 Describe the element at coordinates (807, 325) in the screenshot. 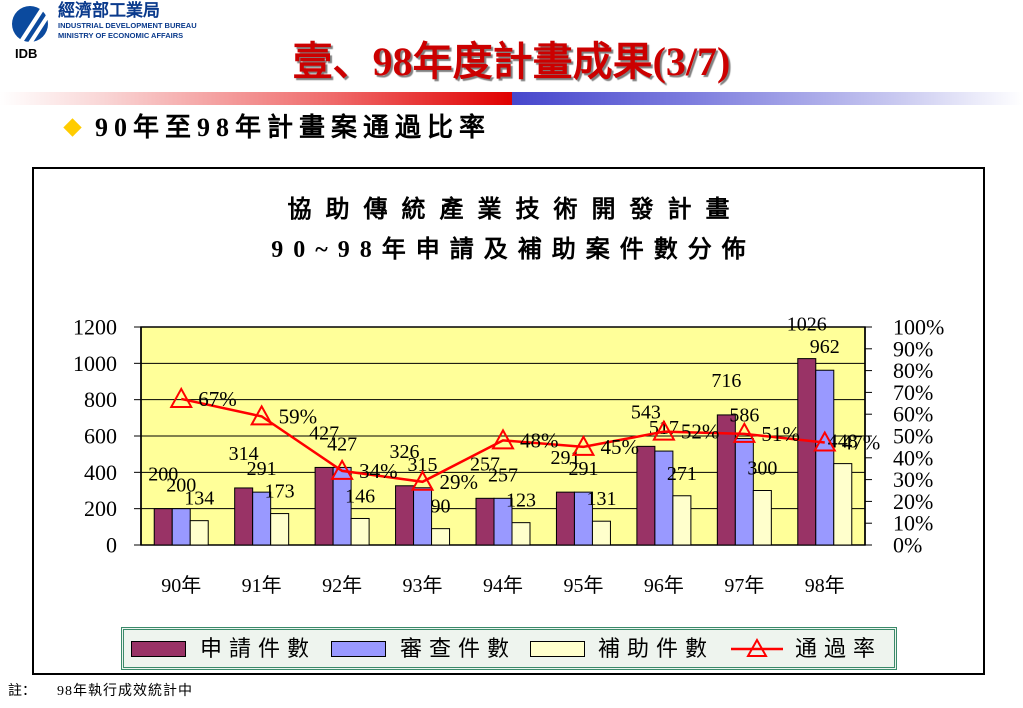

I see `bar-data-label-series-1-9: 1026` at that location.